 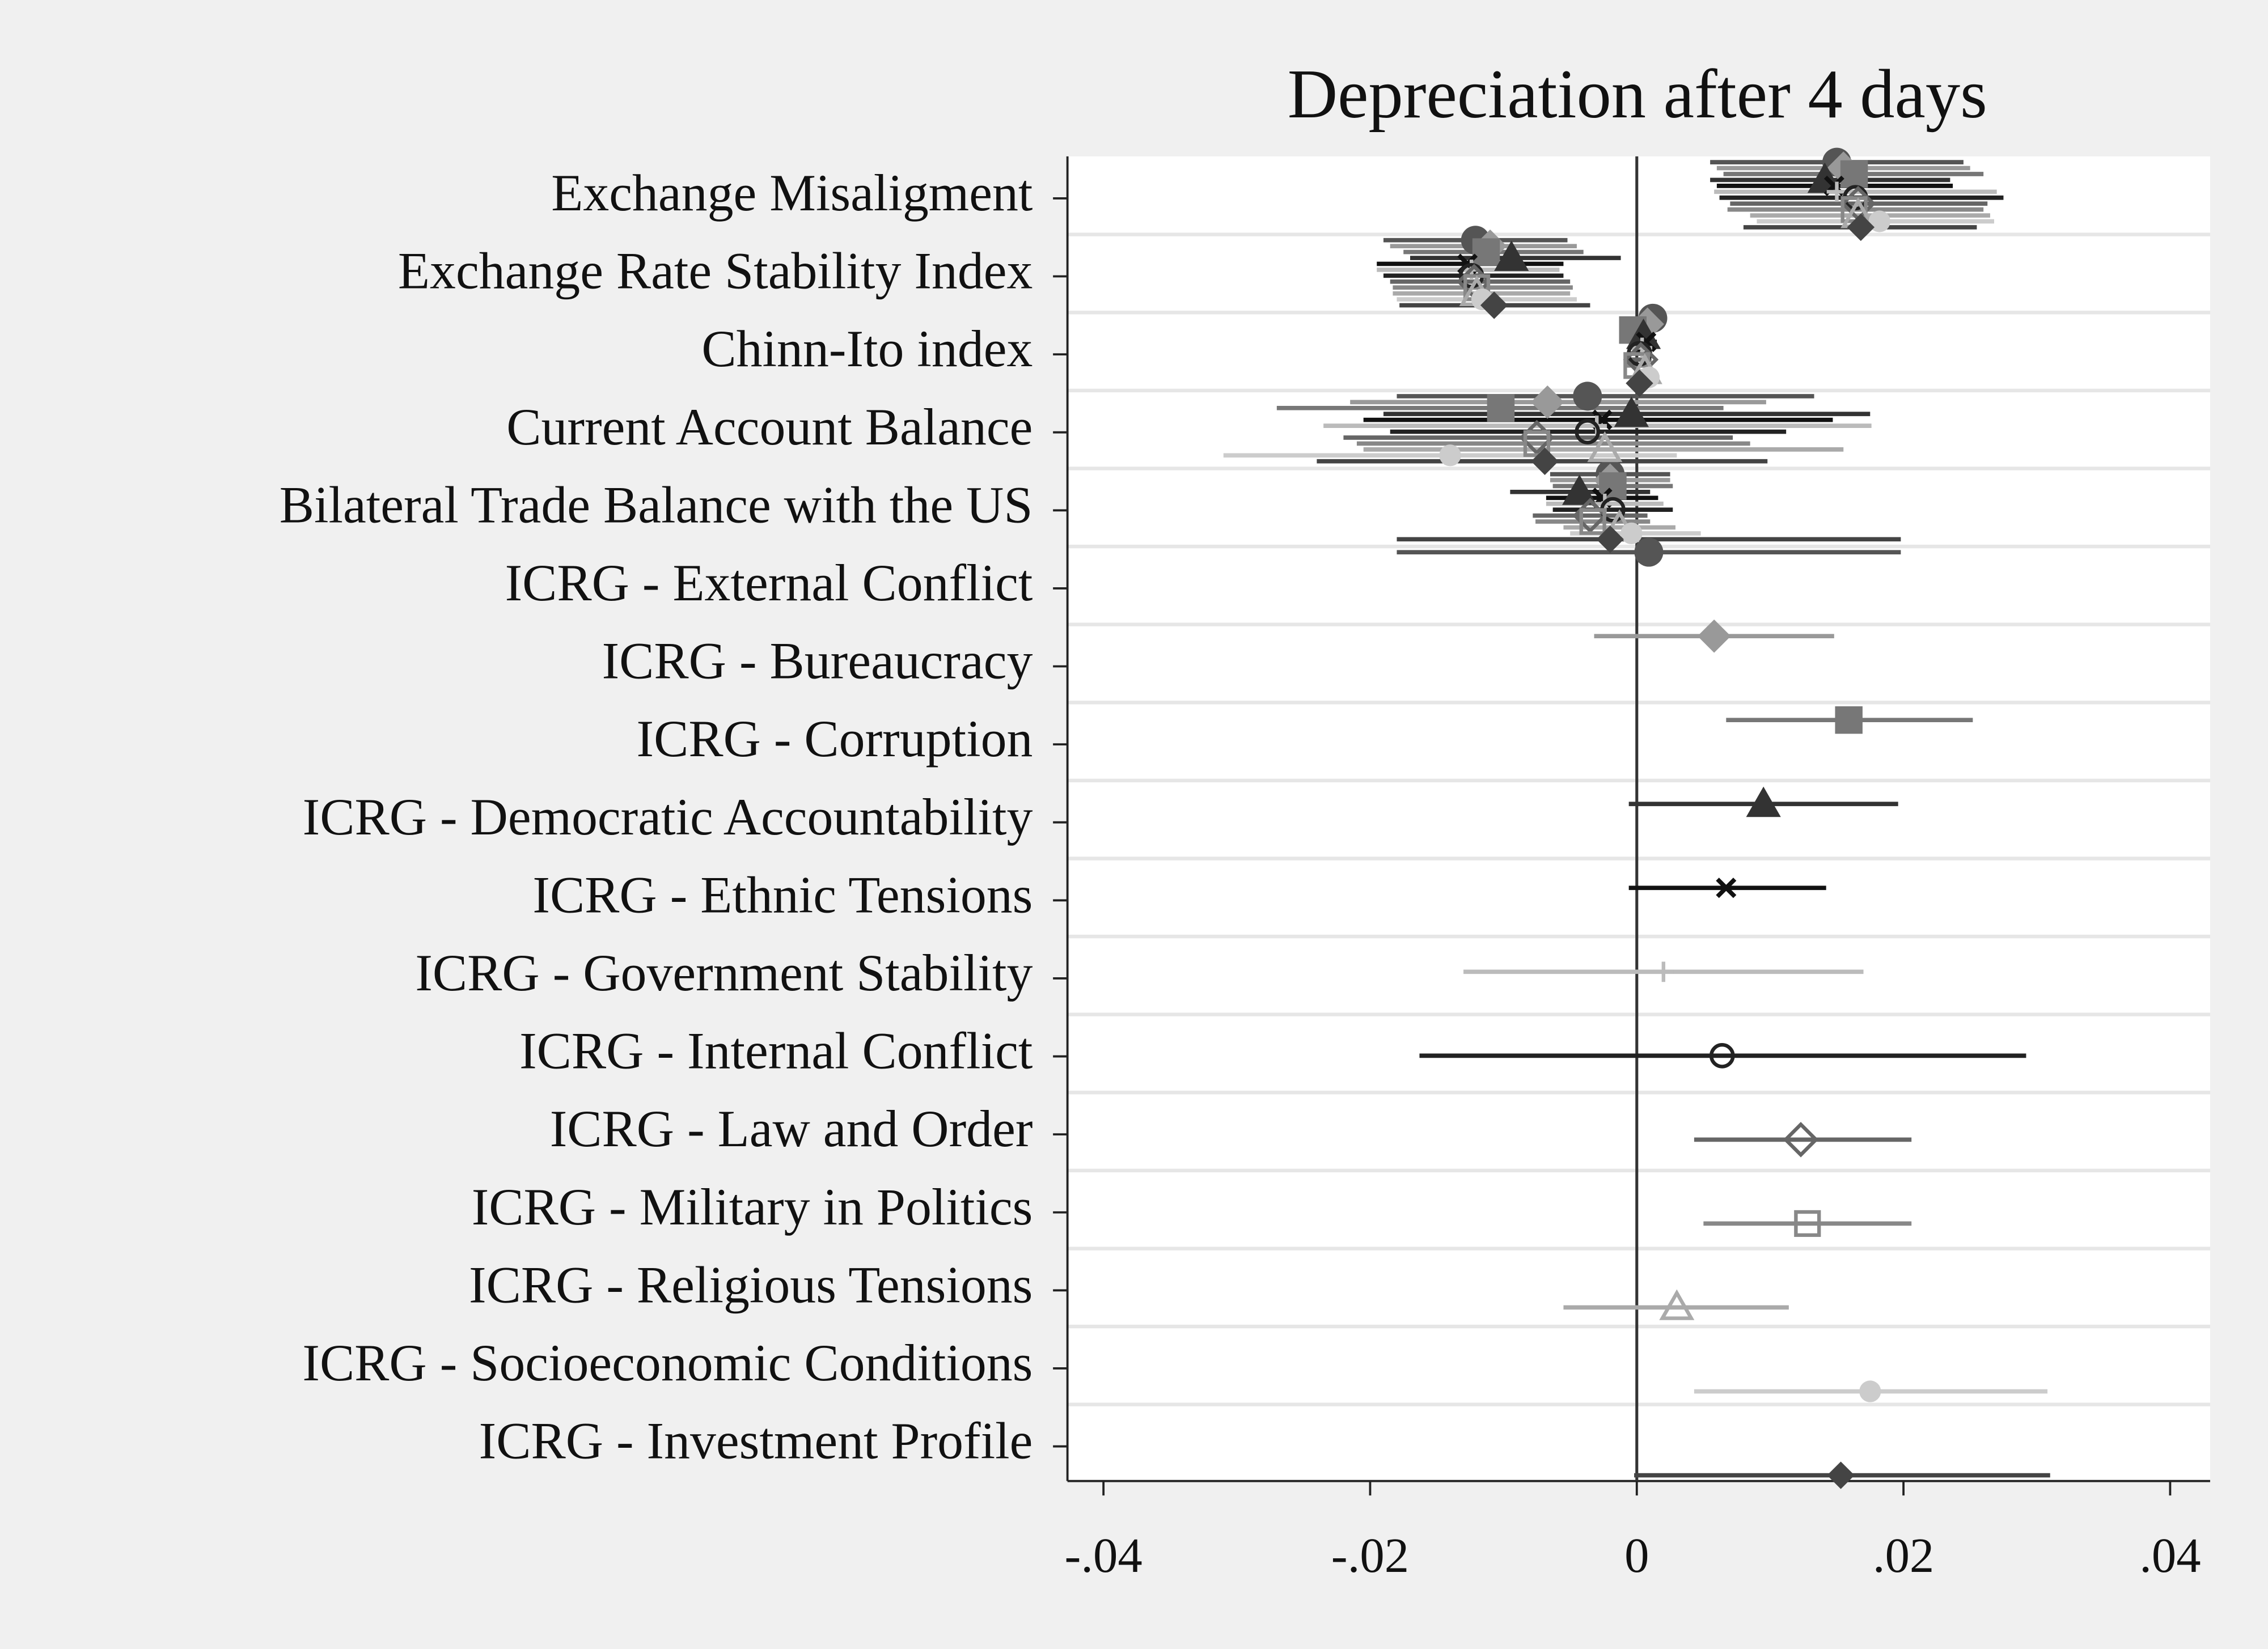 What do you see at coordinates (656, 504) in the screenshot?
I see `y-tick-label: Bilateral Trade Balance with the US` at bounding box center [656, 504].